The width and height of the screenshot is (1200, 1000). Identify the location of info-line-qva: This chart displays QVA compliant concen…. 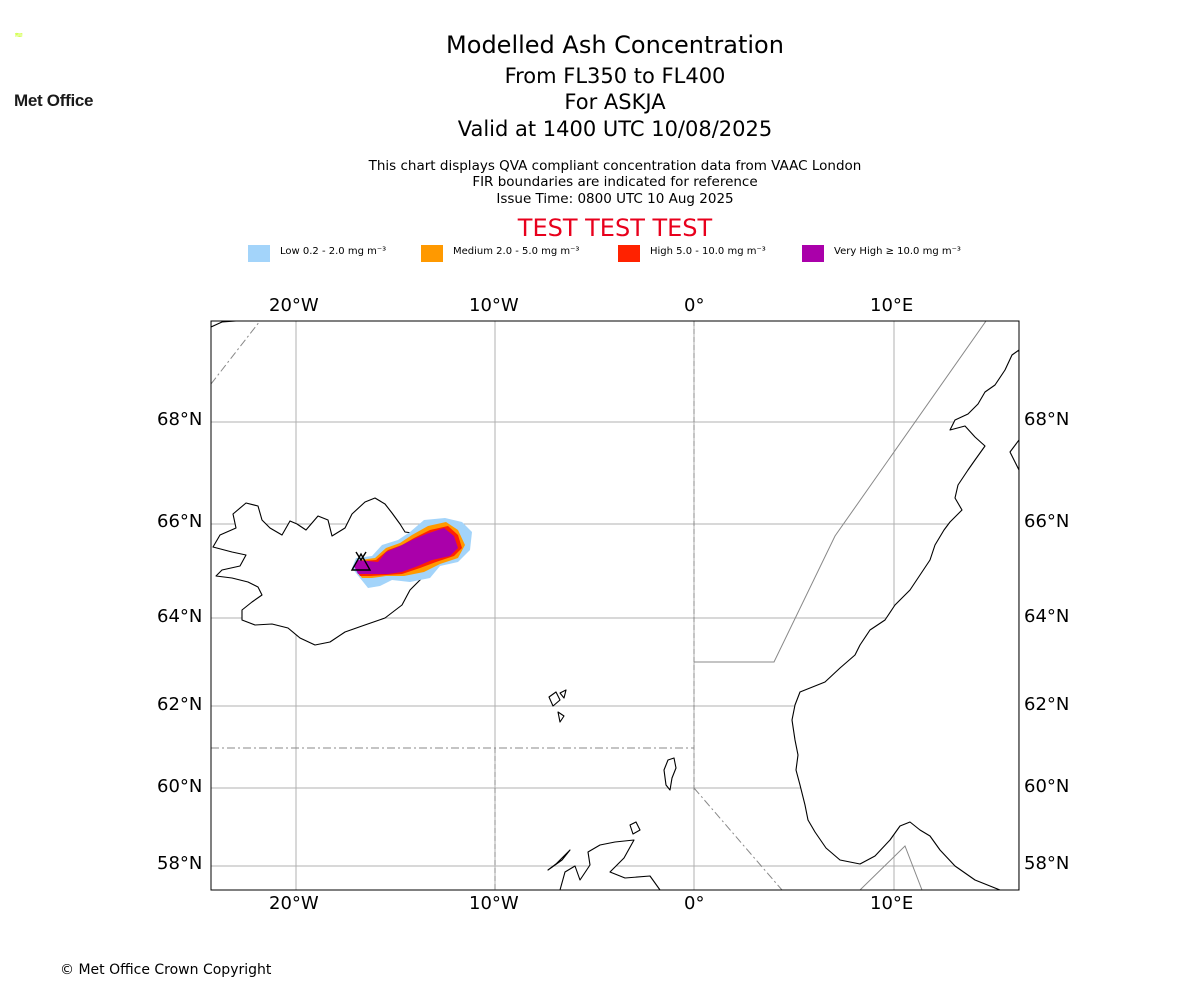
(615, 166).